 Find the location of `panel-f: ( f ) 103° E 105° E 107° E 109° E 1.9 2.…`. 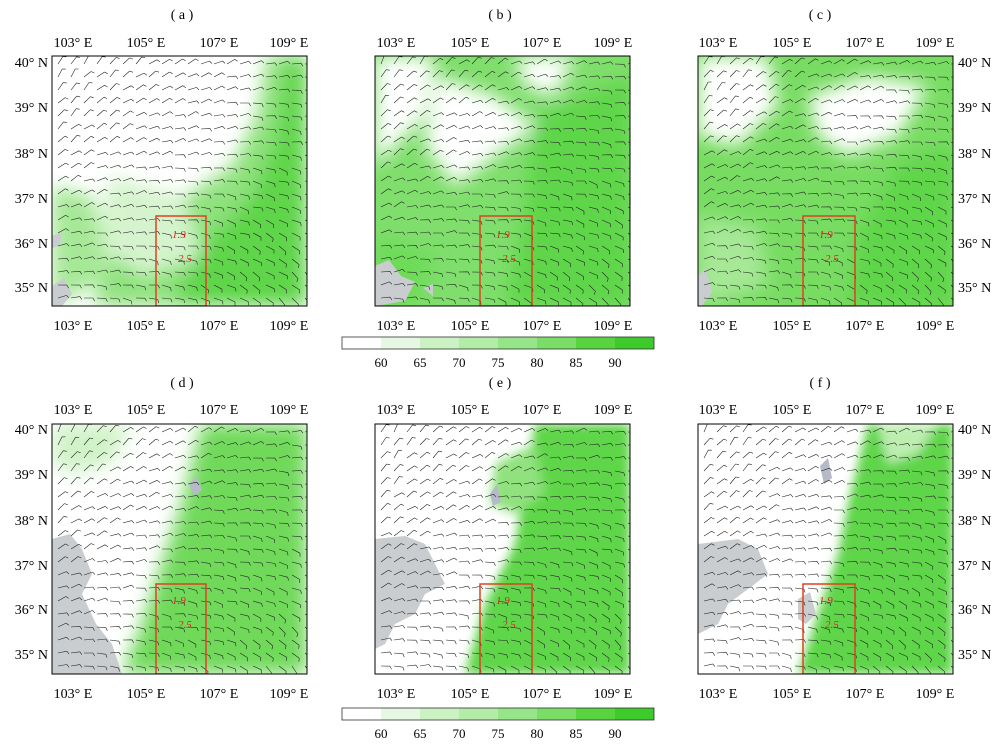

panel-f: ( f ) 103° E 105° E 107° E 109° E 1.9 2.… is located at coordinates (844, 539).